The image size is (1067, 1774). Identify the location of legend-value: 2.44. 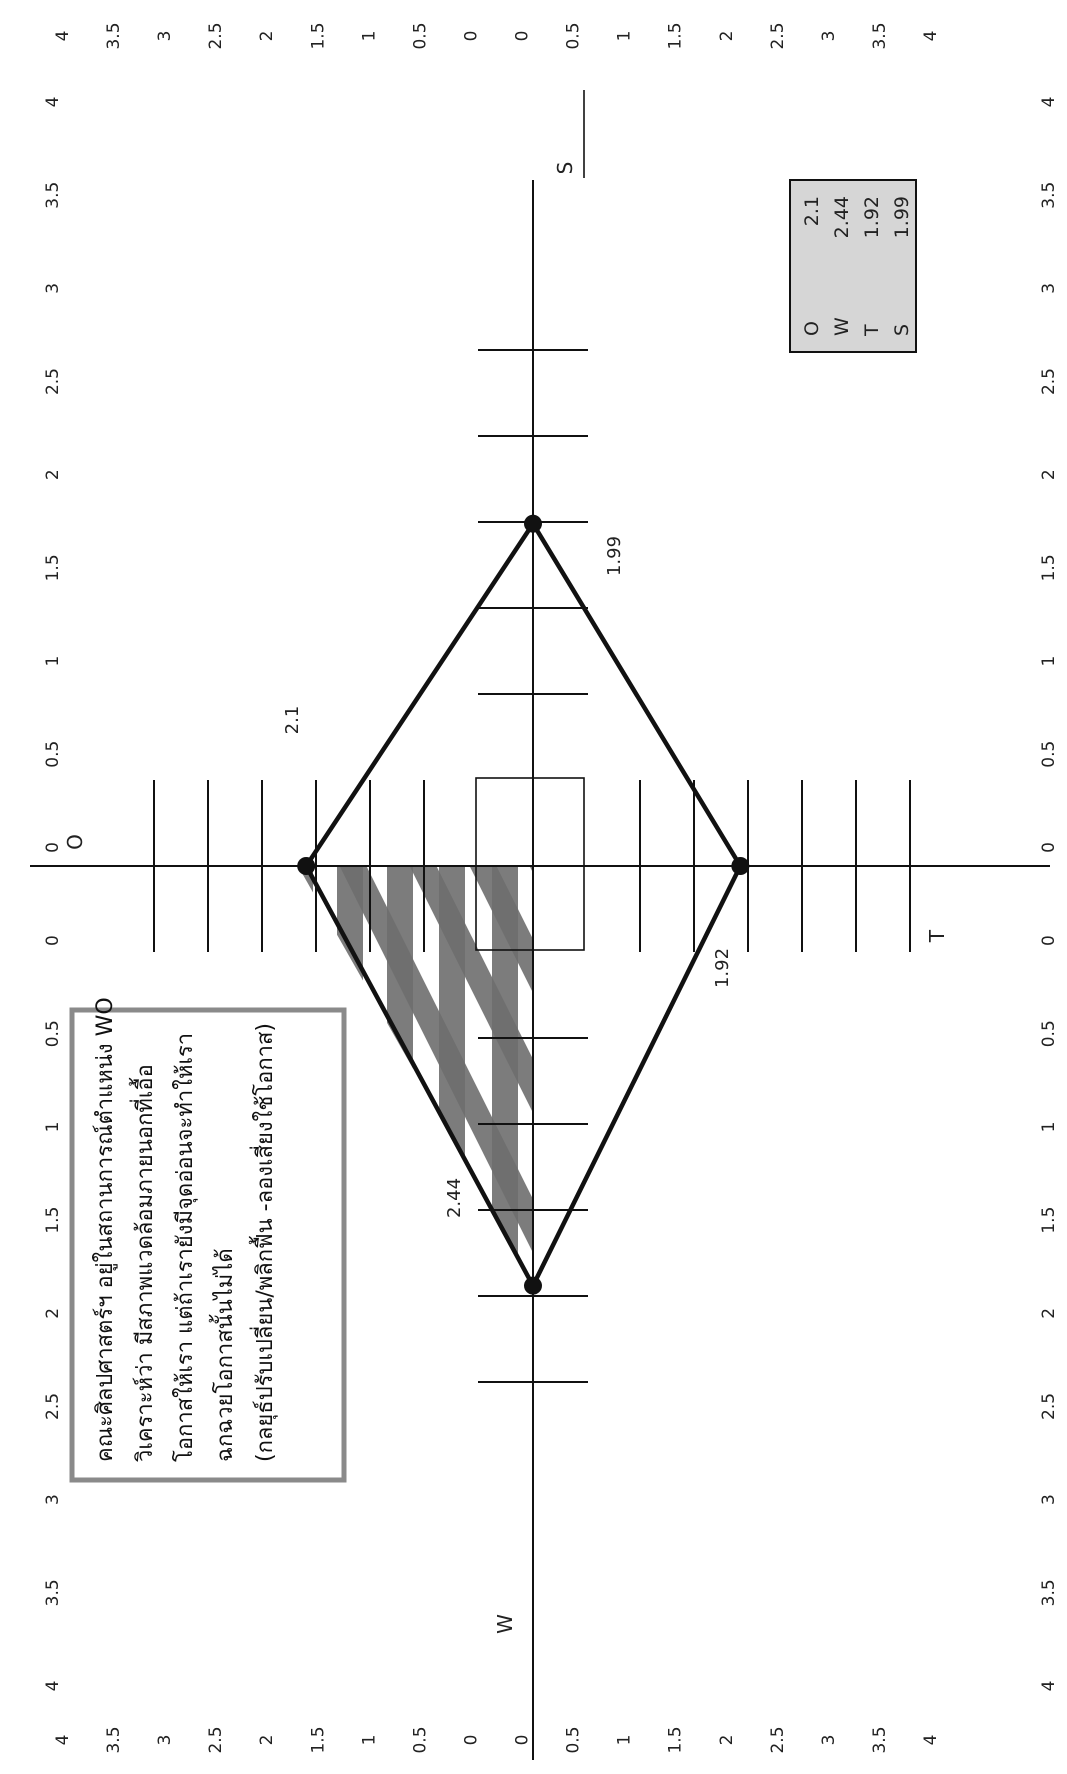
(842, 217).